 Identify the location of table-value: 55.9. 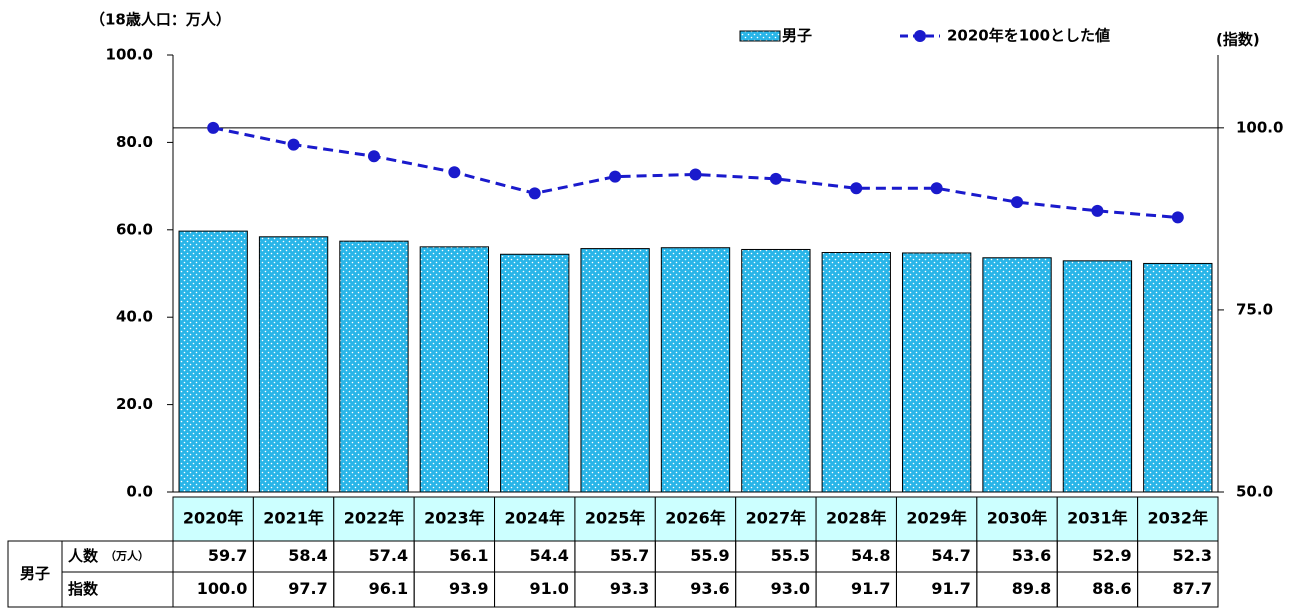
(709, 555).